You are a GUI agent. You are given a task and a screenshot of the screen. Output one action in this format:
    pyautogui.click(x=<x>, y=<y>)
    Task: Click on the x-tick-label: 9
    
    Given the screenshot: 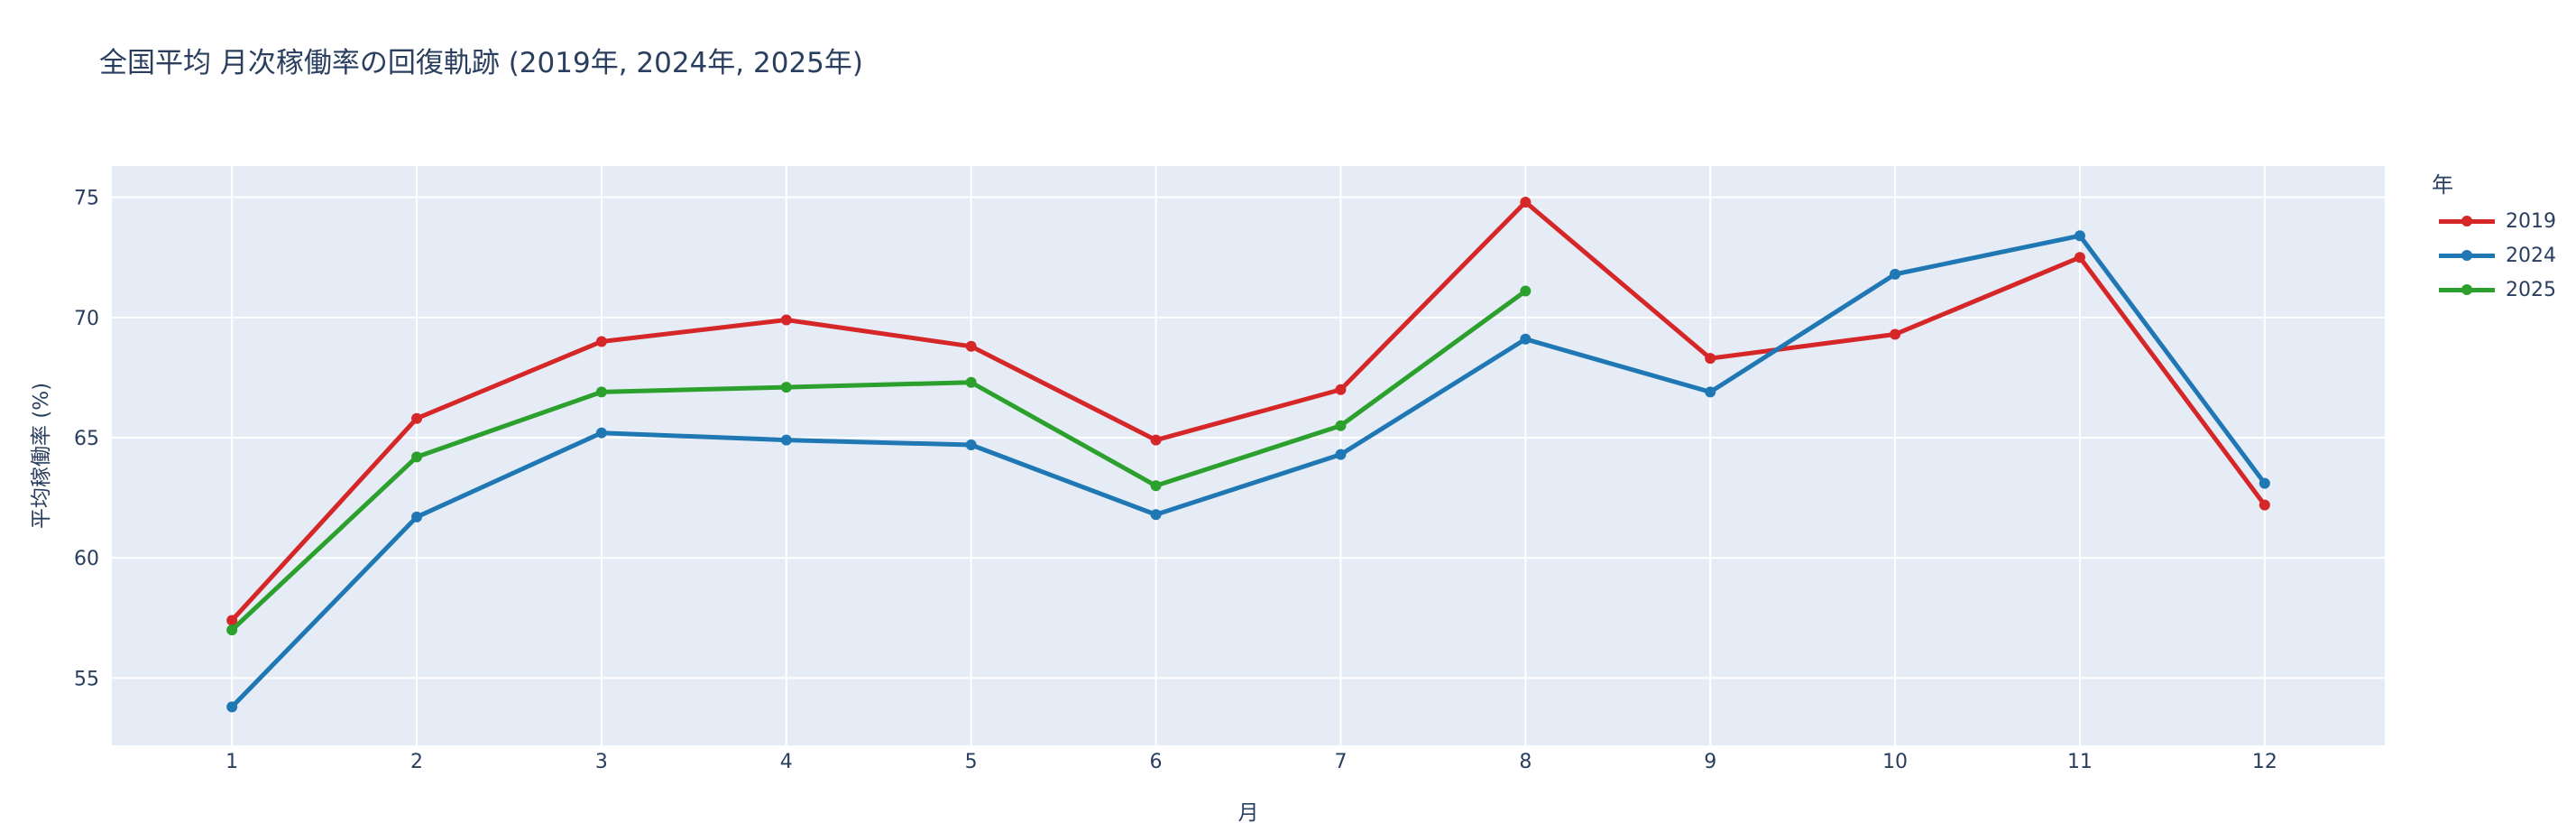 What is the action you would take?
    pyautogui.click(x=1710, y=762)
    